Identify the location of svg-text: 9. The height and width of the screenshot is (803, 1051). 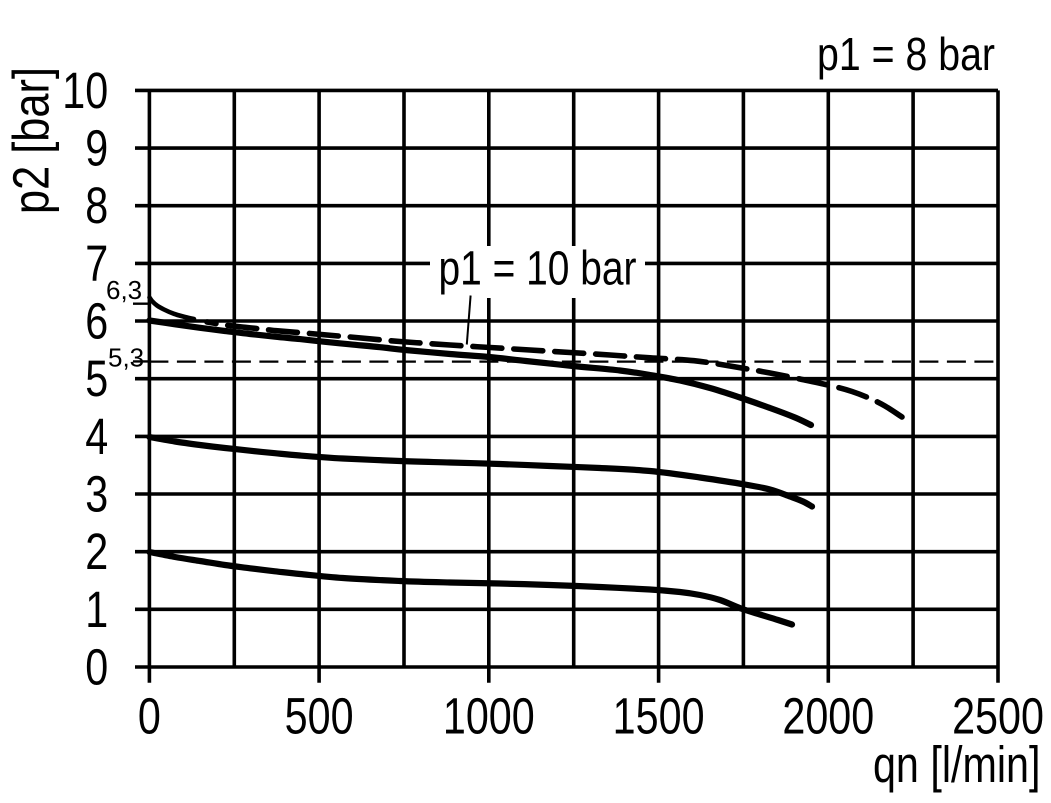
(96, 147).